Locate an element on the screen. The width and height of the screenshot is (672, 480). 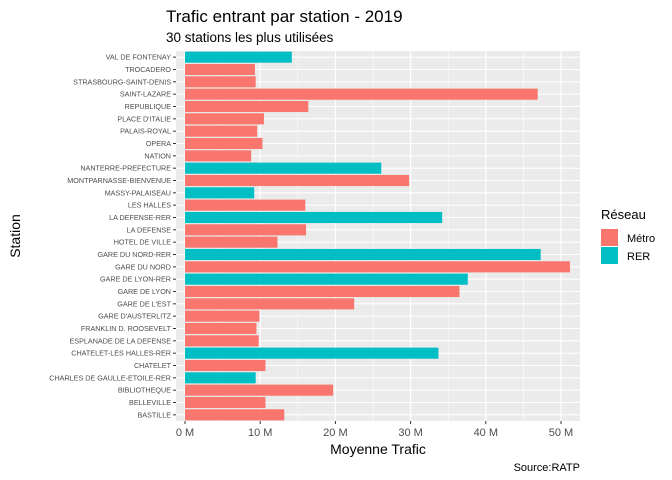
y-tick-label: REPUBLIQUE is located at coordinates (148, 106).